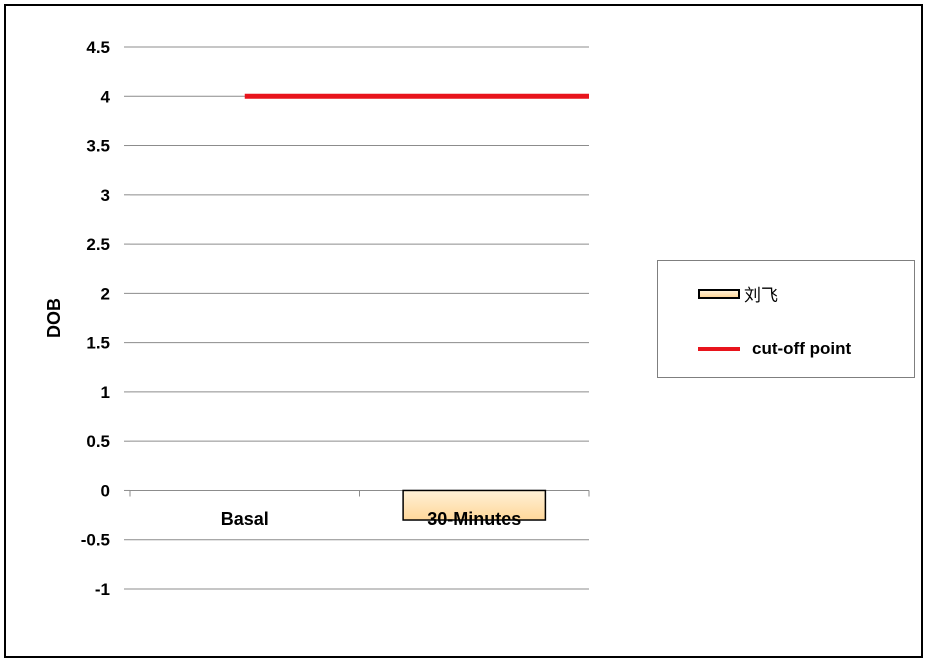 Image resolution: width=930 pixels, height=664 pixels. Describe the element at coordinates (102, 589) in the screenshot. I see `y-tick-label: -1` at that location.